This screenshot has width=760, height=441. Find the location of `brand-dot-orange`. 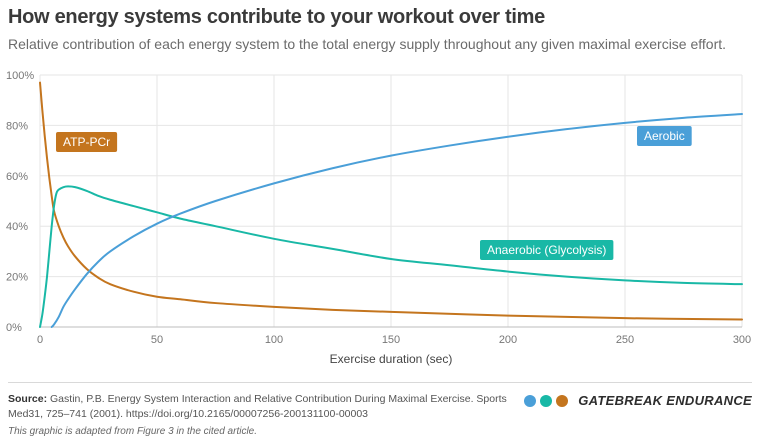

brand-dot-orange is located at coordinates (562, 400).